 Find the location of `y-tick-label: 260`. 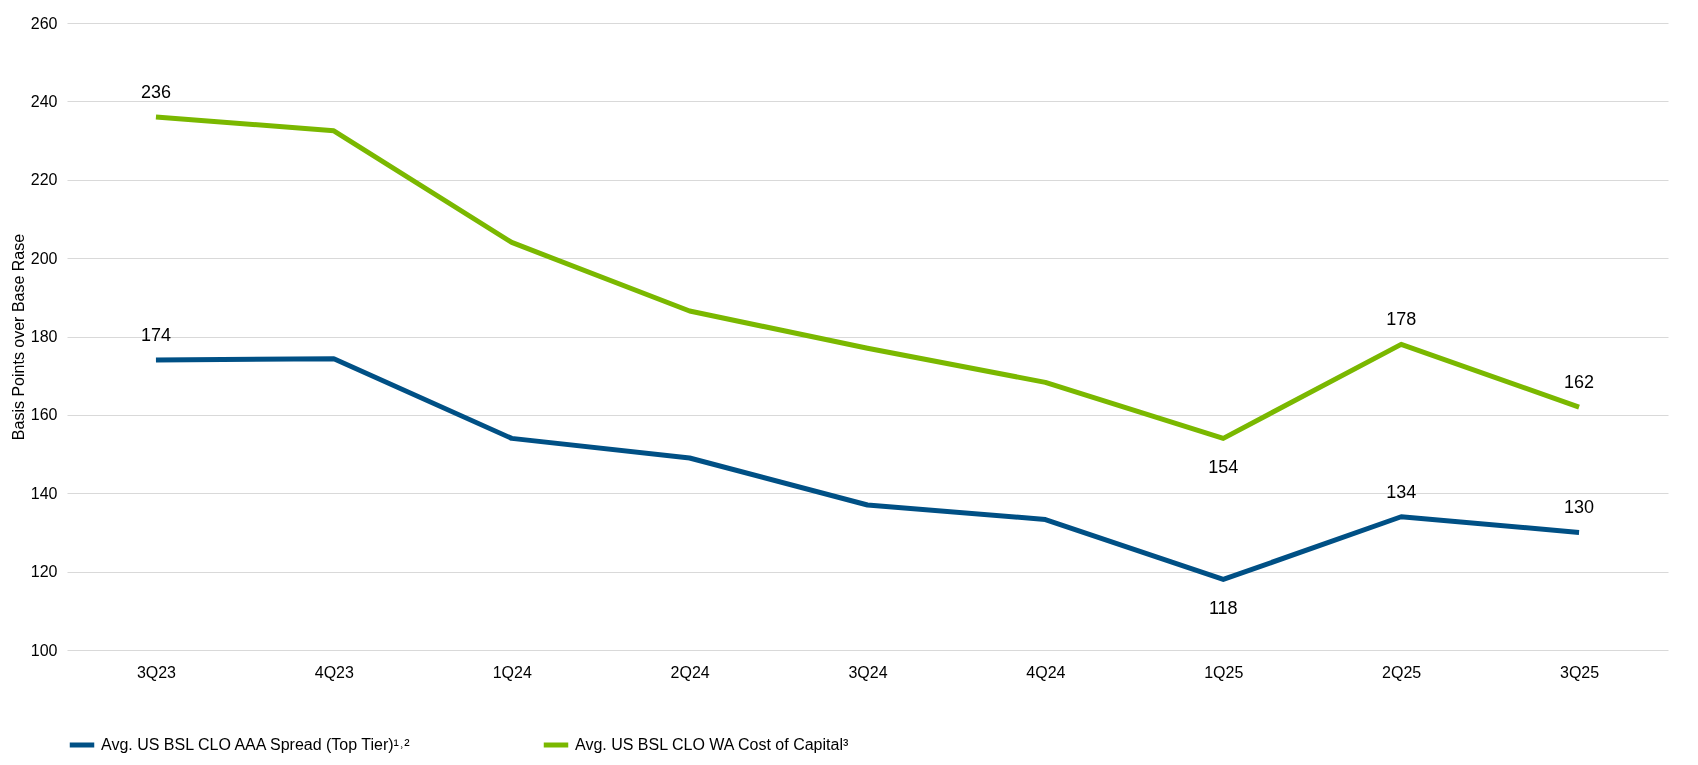

y-tick-label: 260 is located at coordinates (44, 23).